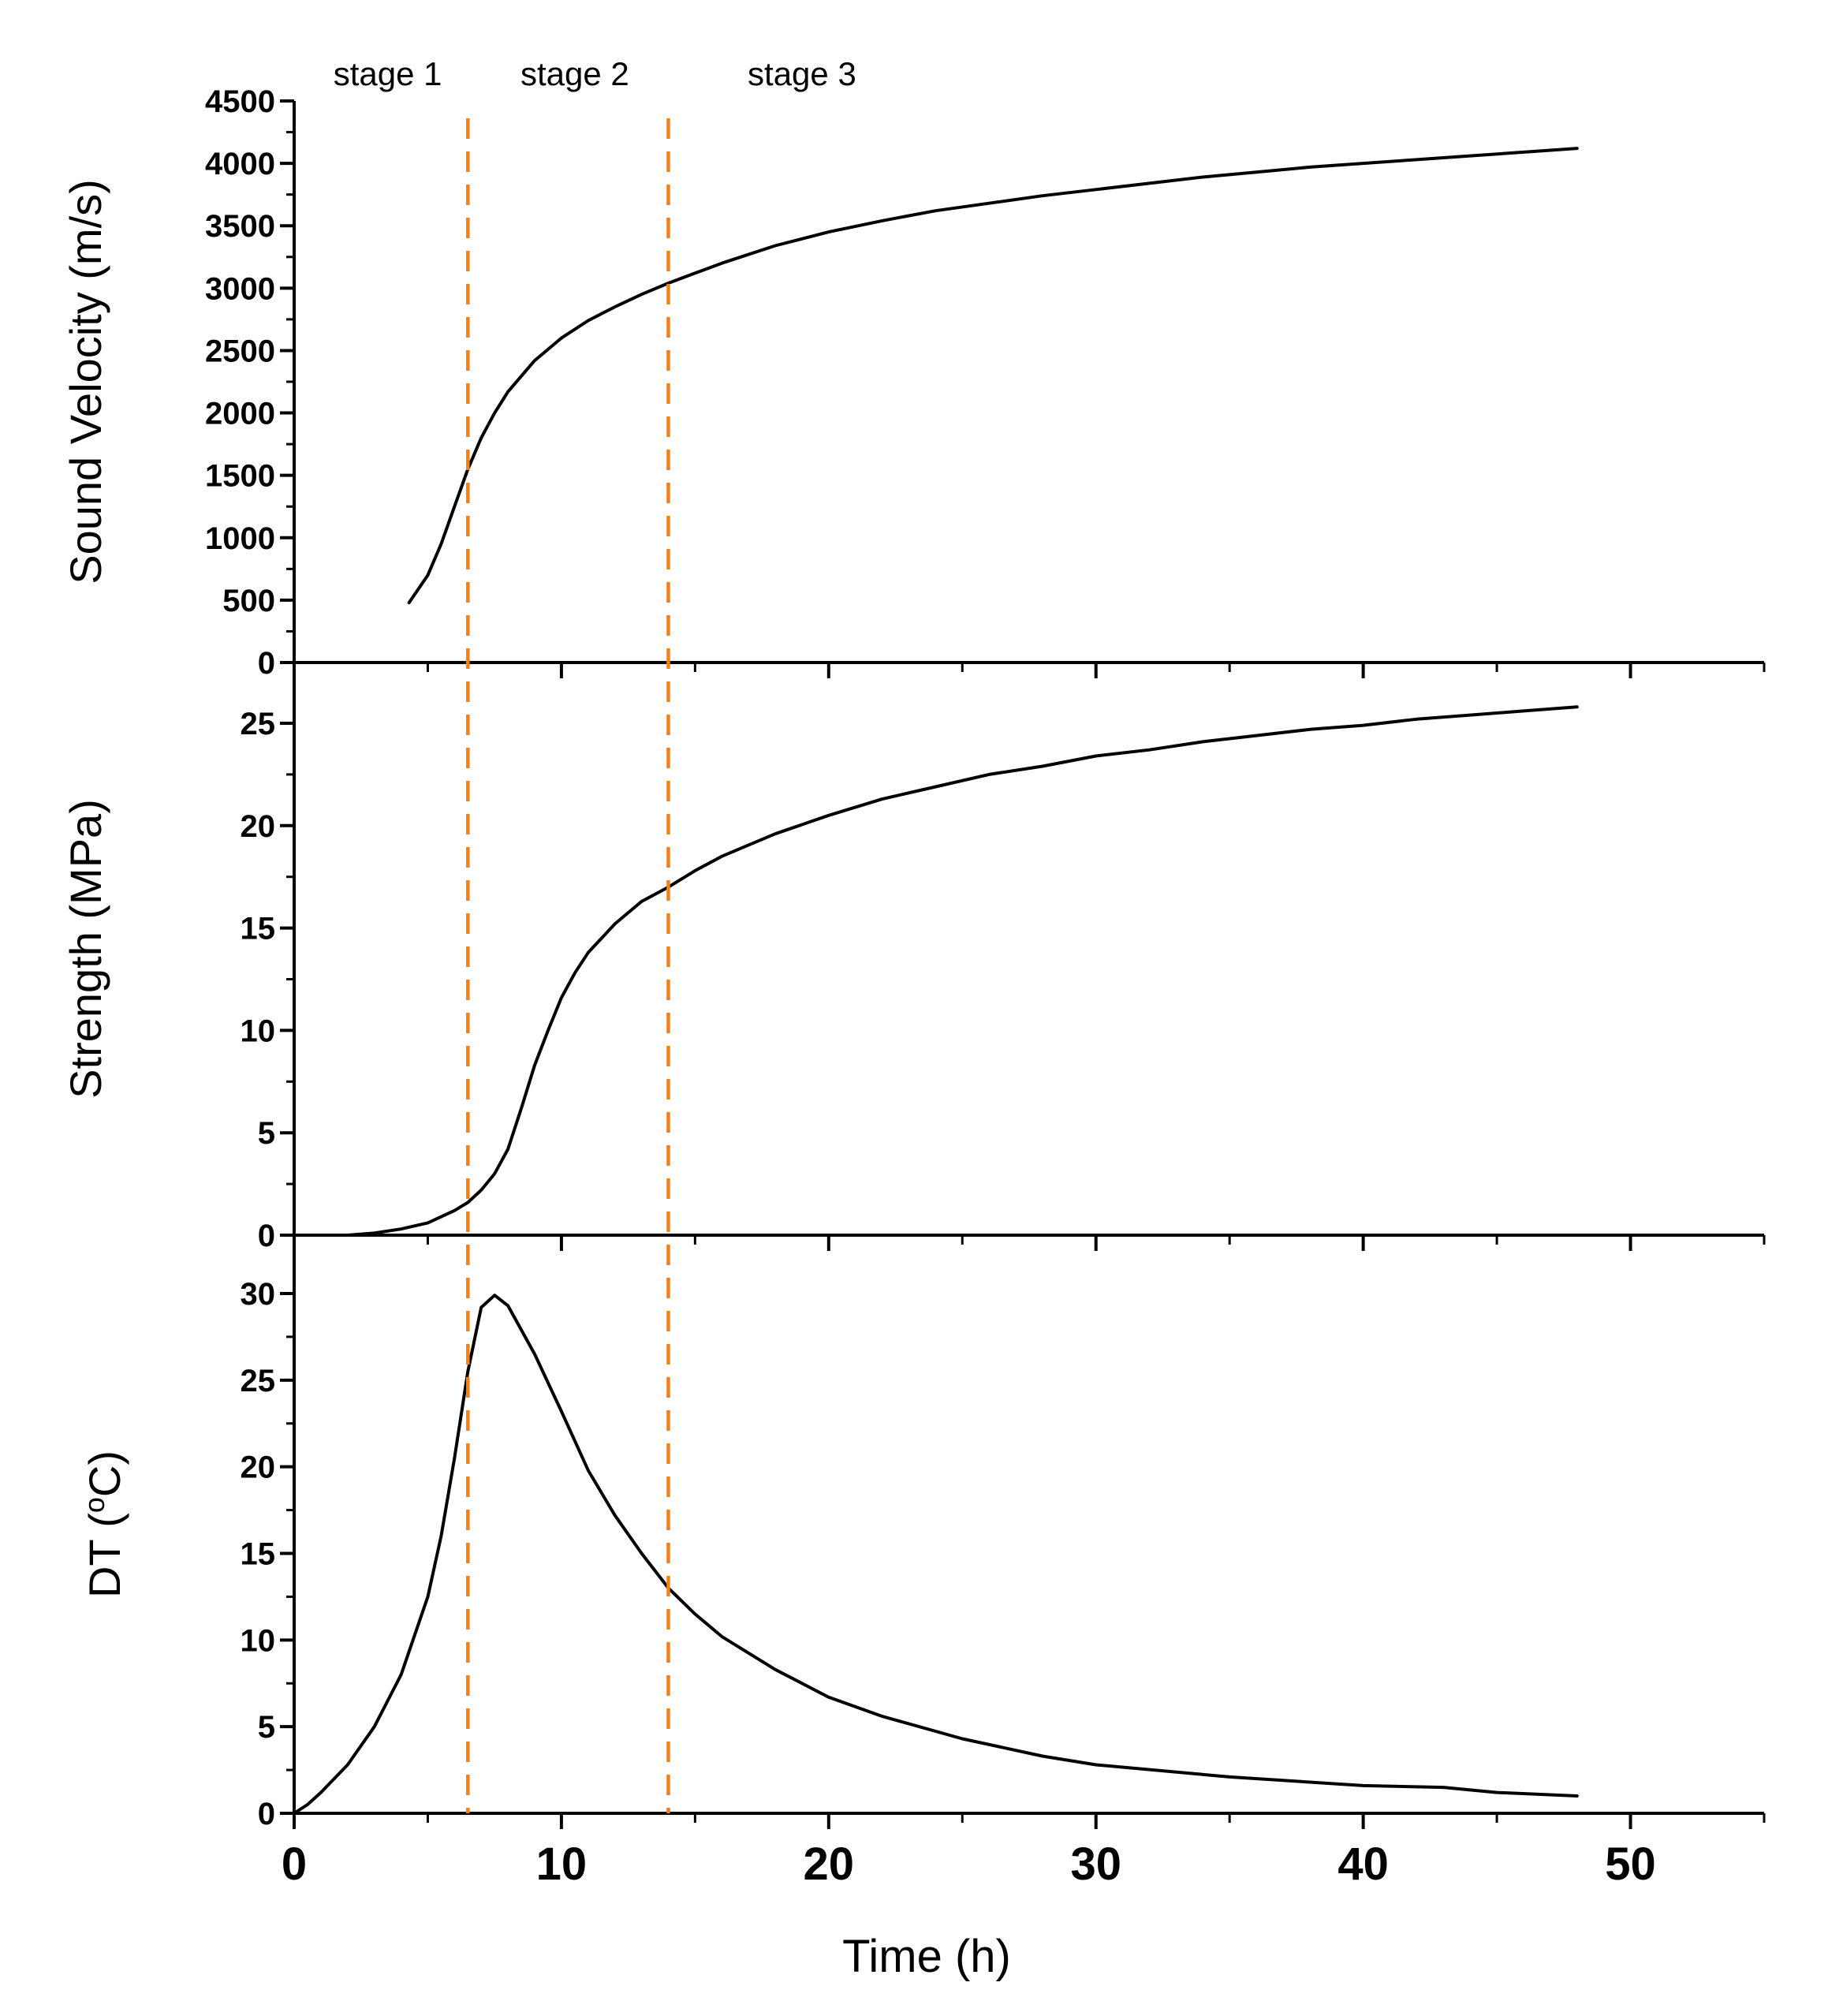 This screenshot has height=2016, width=1828. What do you see at coordinates (969, 1910) in the screenshot?
I see `x-axis: 0 10 20 30 40 50 Time (h)` at bounding box center [969, 1910].